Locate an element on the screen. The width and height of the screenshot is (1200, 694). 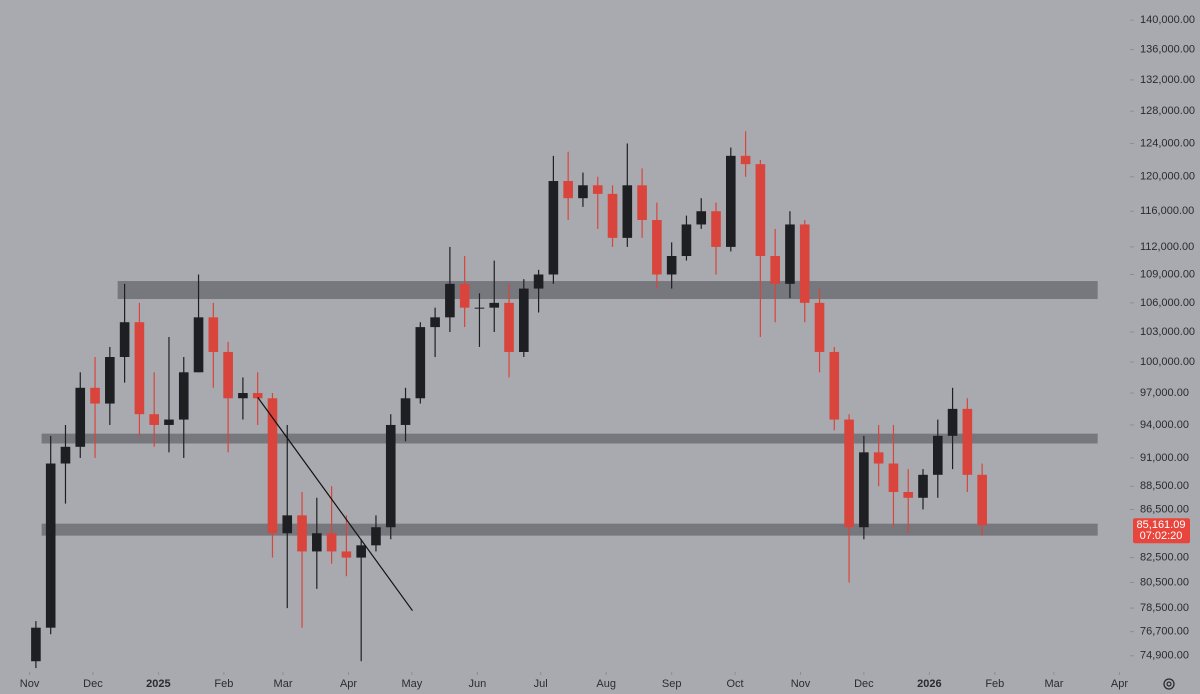
y-tick-label: 124,000.00 is located at coordinates (1167, 143).